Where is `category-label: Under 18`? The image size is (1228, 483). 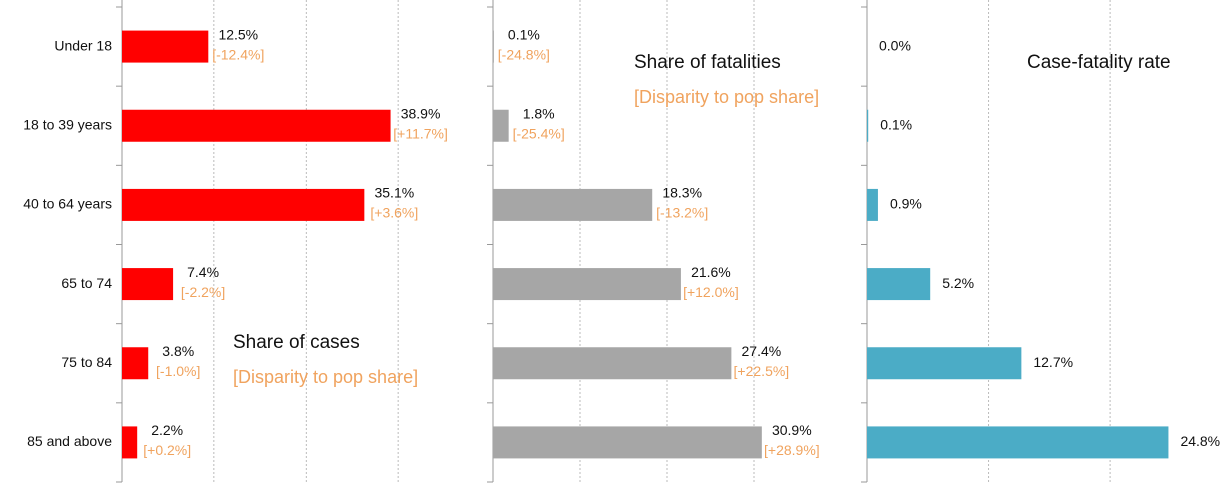 category-label: Under 18 is located at coordinates (83, 45).